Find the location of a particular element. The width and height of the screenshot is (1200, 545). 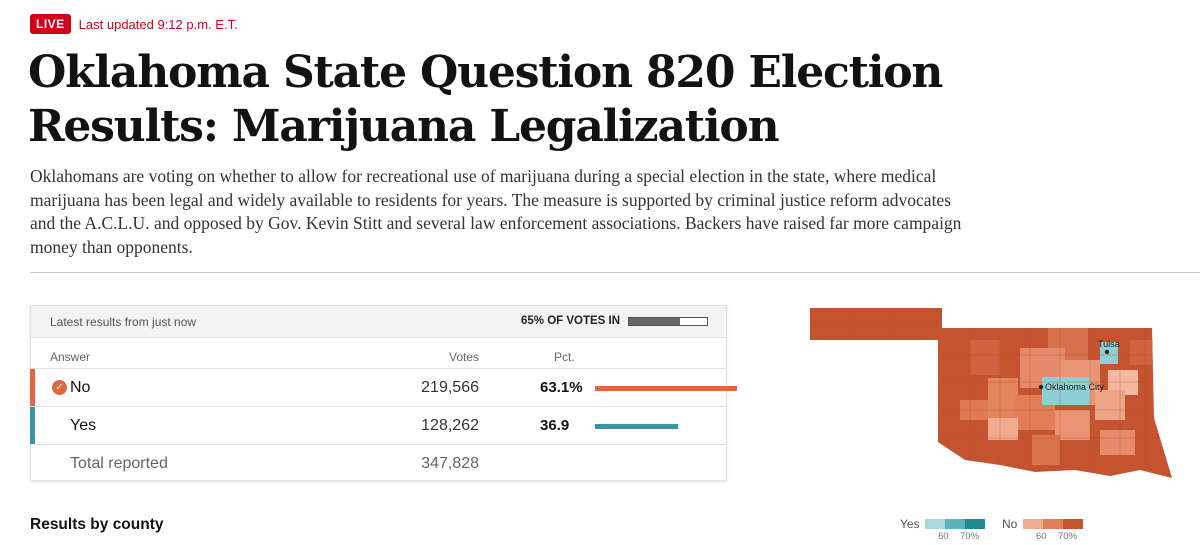

column-headers: Answer Votes Pct. is located at coordinates (378, 353).